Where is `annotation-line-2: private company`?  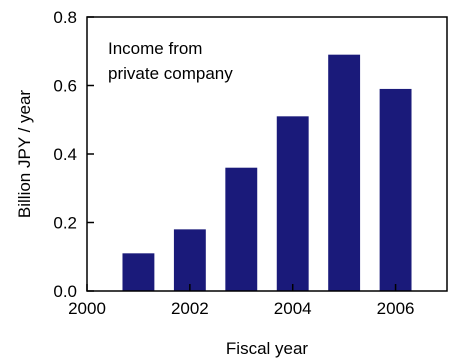
annotation-line-2: private company is located at coordinates (170, 73).